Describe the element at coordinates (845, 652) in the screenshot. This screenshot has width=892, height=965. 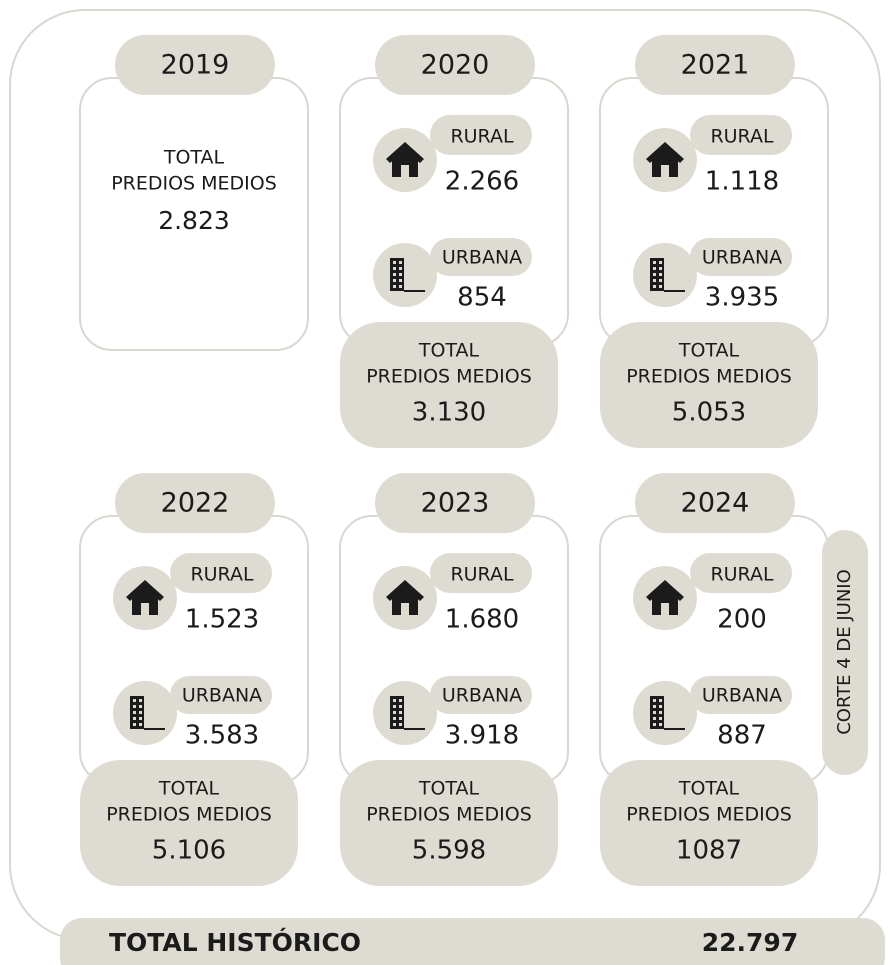
I see `note-pill` at that location.